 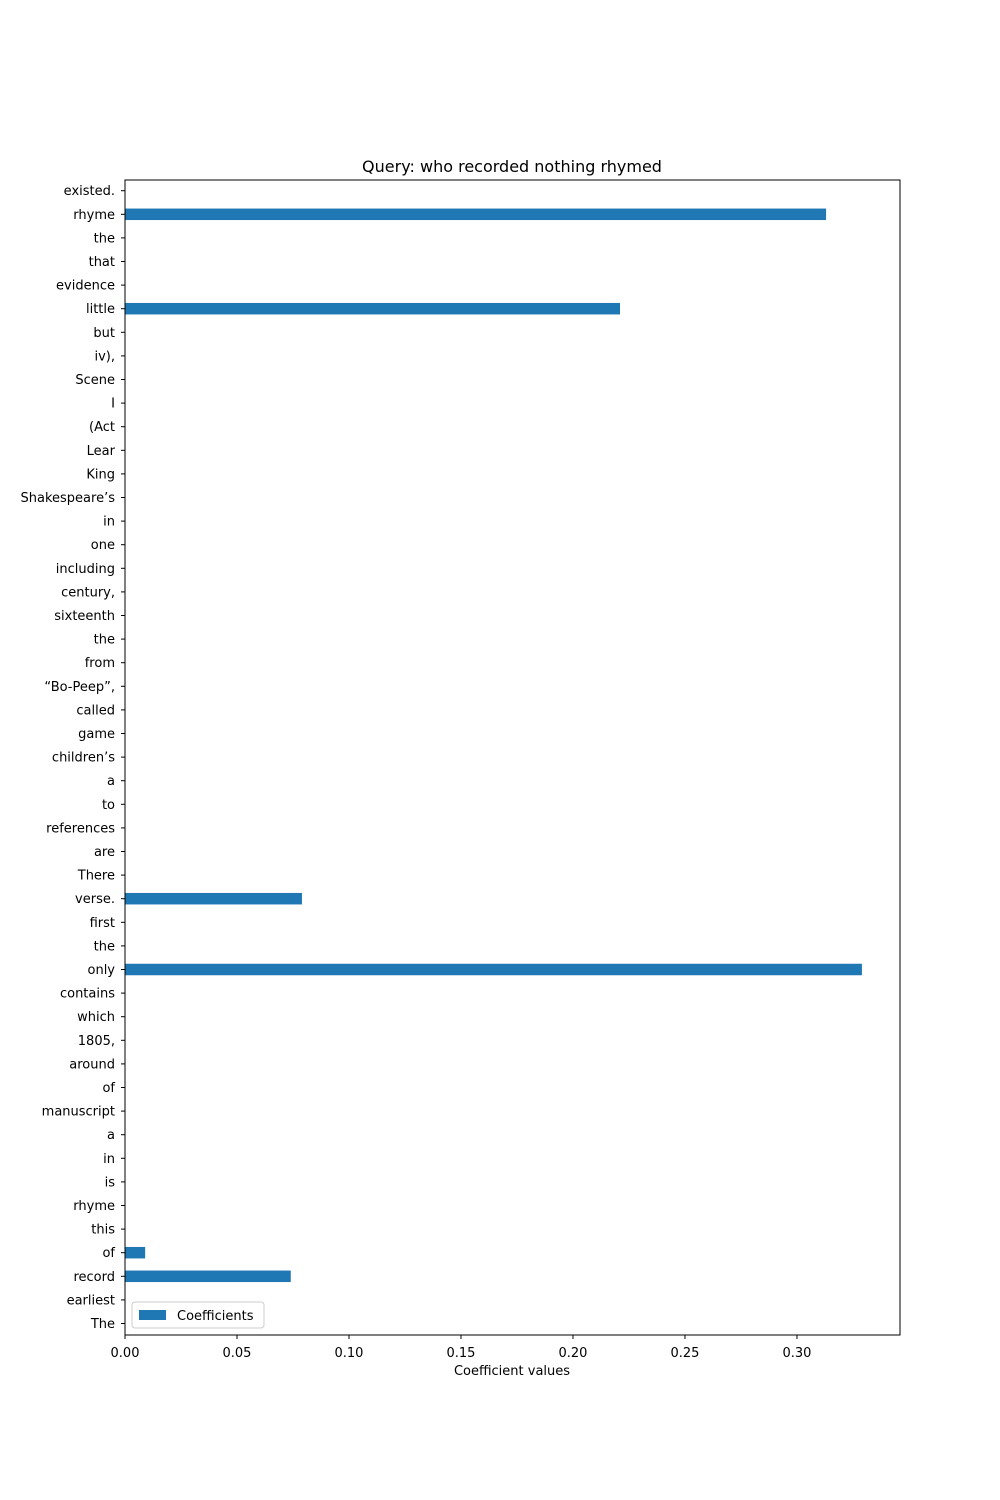 What do you see at coordinates (684, 1353) in the screenshot?
I see `x-tick-label: 0.25` at bounding box center [684, 1353].